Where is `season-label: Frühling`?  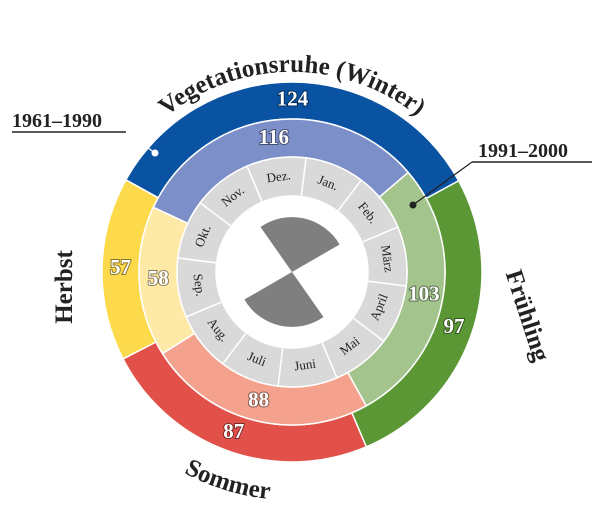 season-label: Frühling is located at coordinates (527, 316).